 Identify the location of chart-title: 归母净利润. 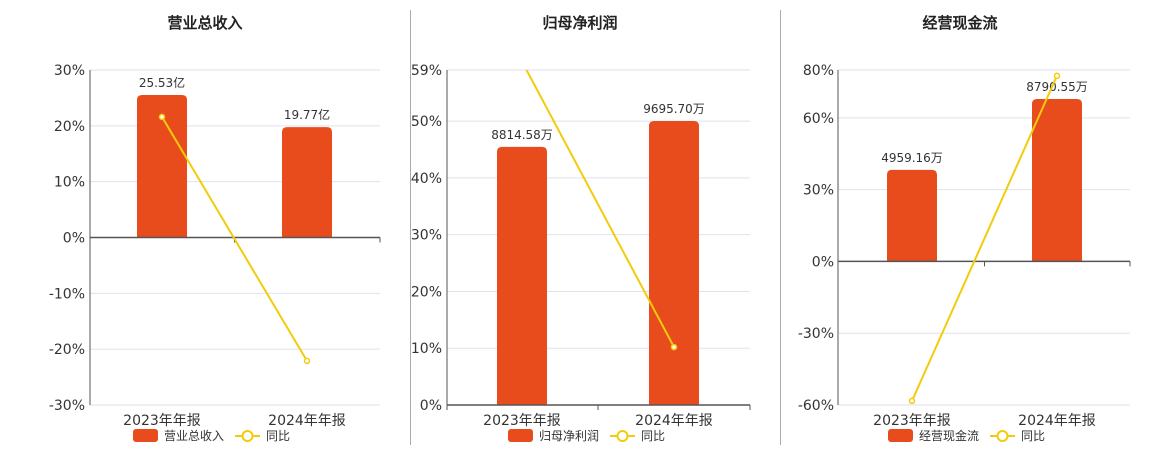
(579, 23).